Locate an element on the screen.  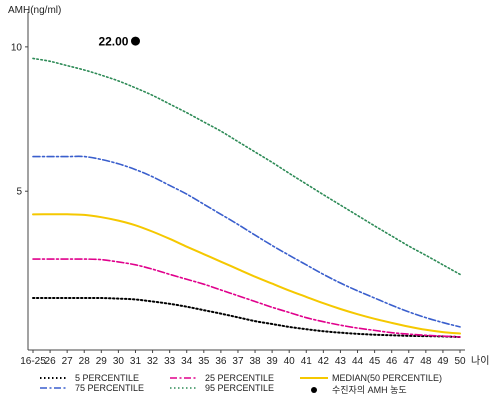
x-tick-label: 38 is located at coordinates (255, 361).